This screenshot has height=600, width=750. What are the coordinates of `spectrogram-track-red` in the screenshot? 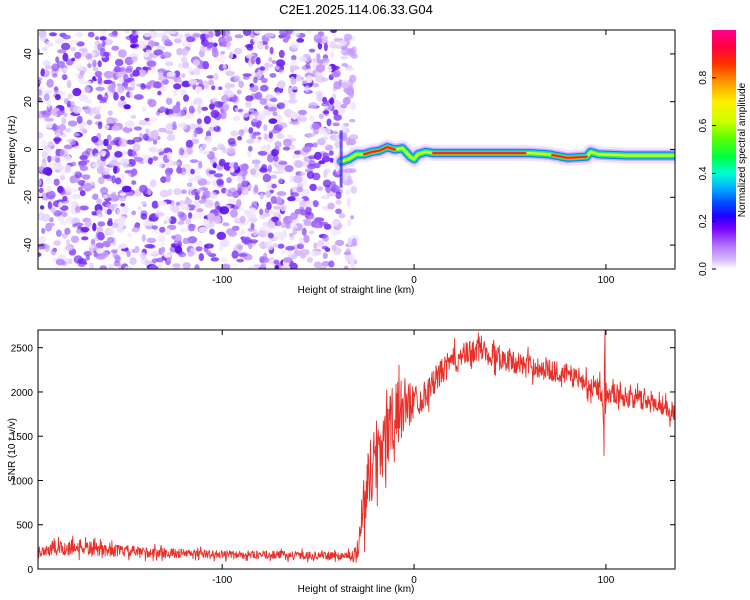 It's located at (569, 156).